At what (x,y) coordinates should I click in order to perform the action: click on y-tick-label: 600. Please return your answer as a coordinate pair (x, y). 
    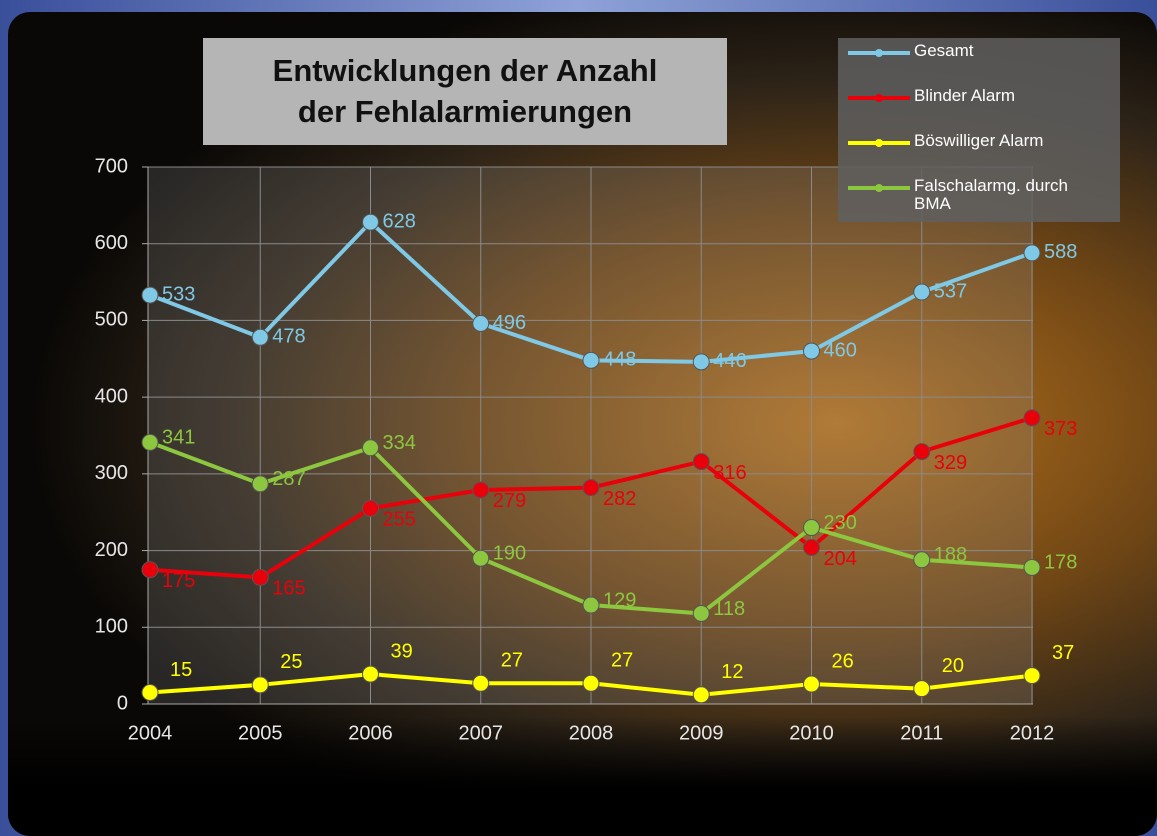
    Looking at the image, I should click on (111, 243).